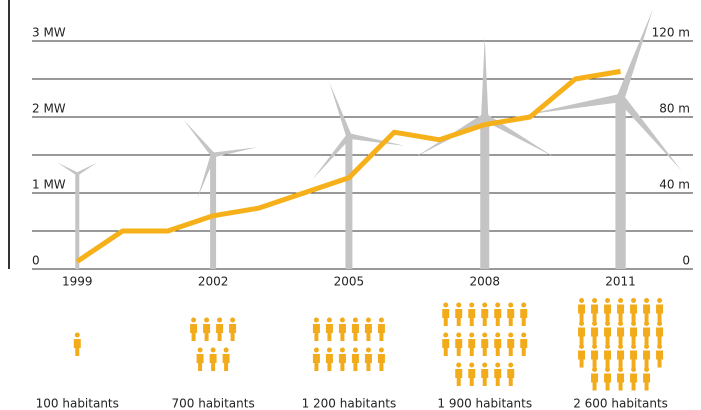  What do you see at coordinates (484, 403) in the screenshot?
I see `population-label: 1 900 habitants` at bounding box center [484, 403].